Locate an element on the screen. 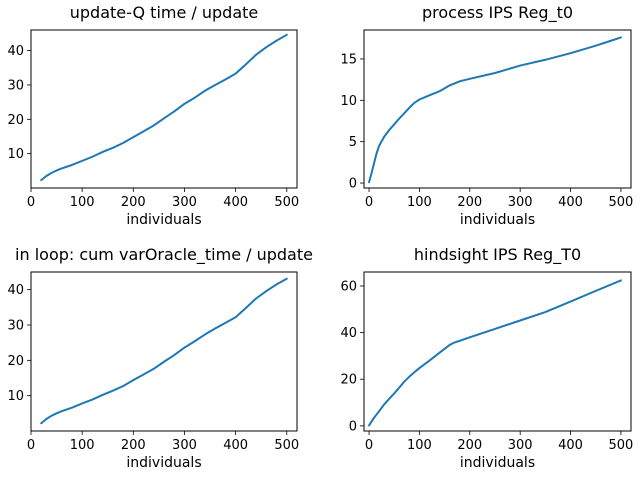 The image size is (640, 480). chart-title: in loop: cum varOracle_time / update is located at coordinates (164, 255).